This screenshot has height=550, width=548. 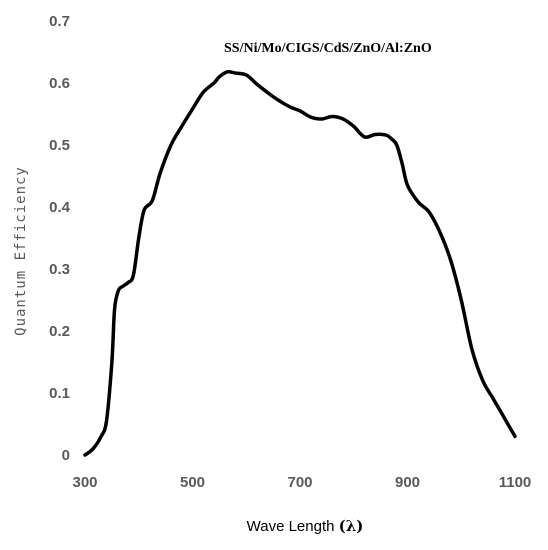 I want to click on x-tick-label: 900, so click(x=407, y=482).